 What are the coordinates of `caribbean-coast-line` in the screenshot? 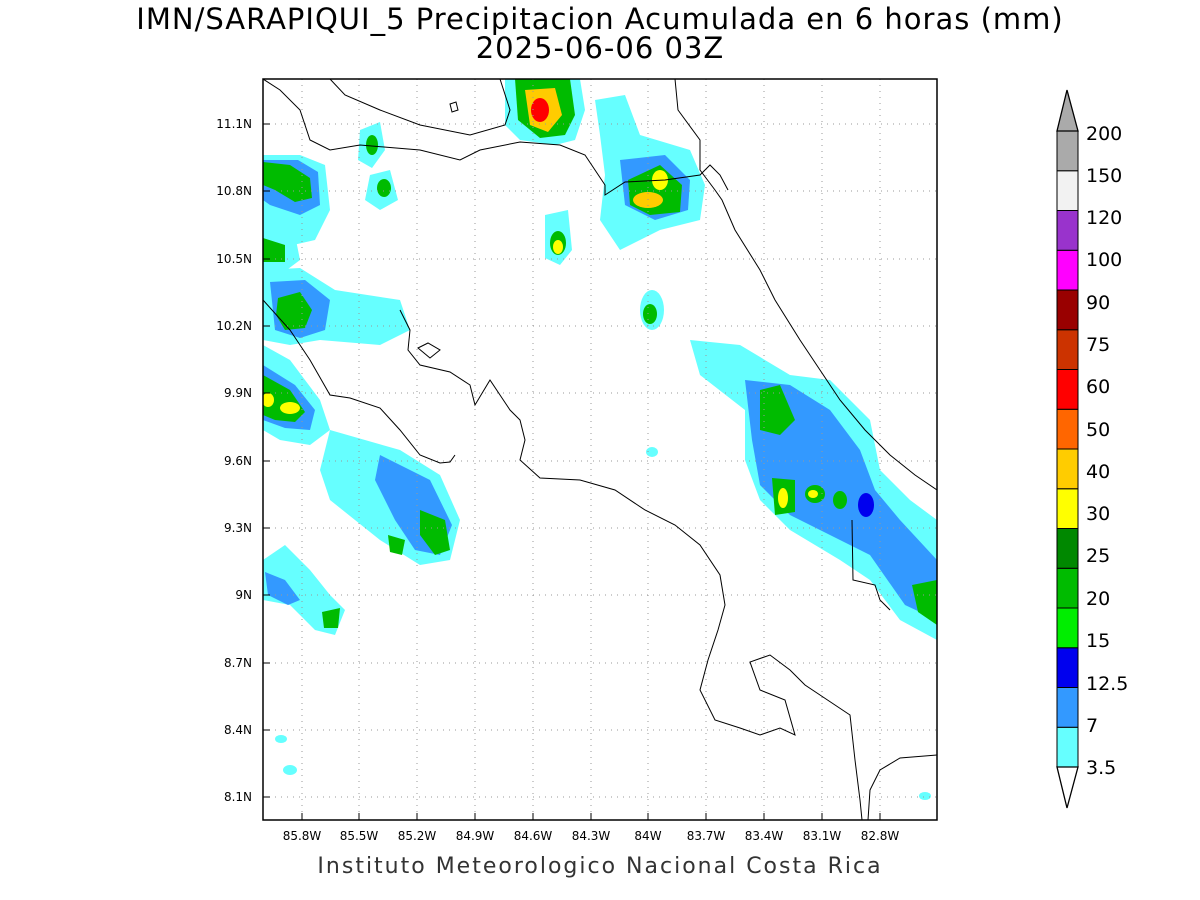 It's located at (805, 285).